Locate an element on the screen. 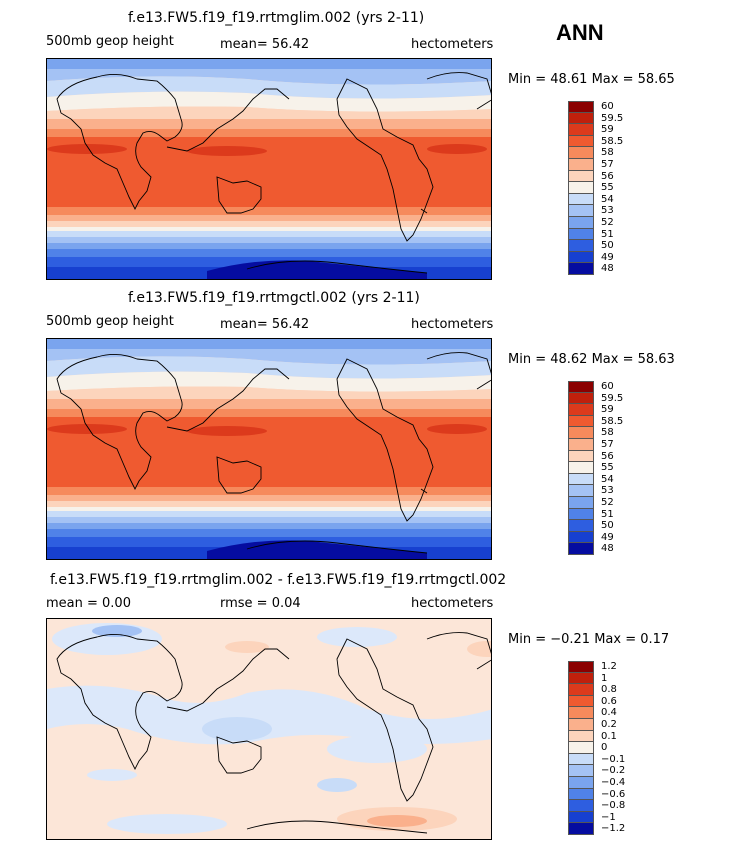  colorbar-tick-label: 0.6 is located at coordinates (609, 701).